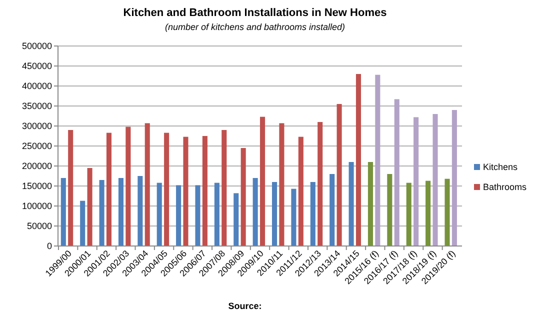 Image resolution: width=550 pixels, height=329 pixels. What do you see at coordinates (505, 187) in the screenshot?
I see `legend-label: Bathrooms` at bounding box center [505, 187].